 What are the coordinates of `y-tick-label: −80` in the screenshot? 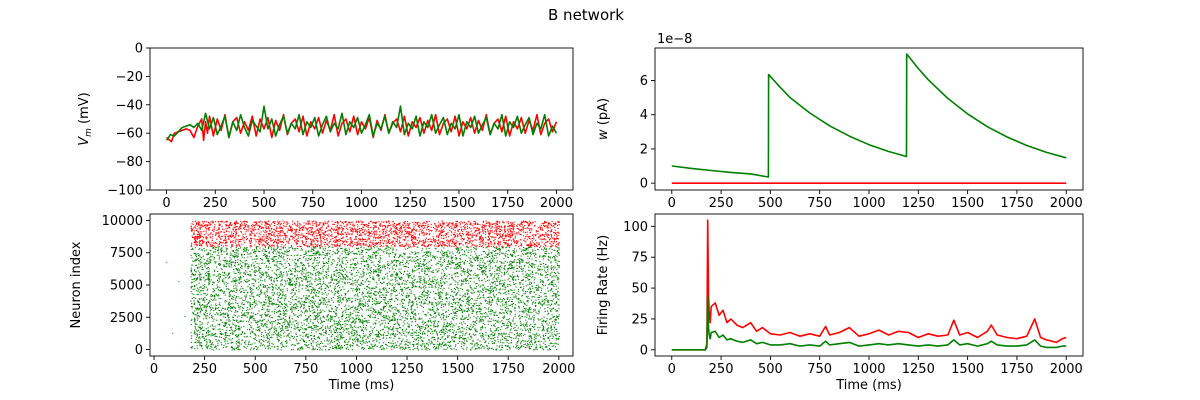 It's located at (129, 162).